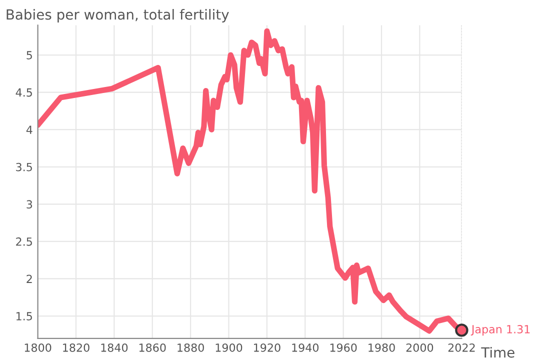 This screenshot has height=360, width=540. I want to click on y-tick-label: 2, so click(29, 278).